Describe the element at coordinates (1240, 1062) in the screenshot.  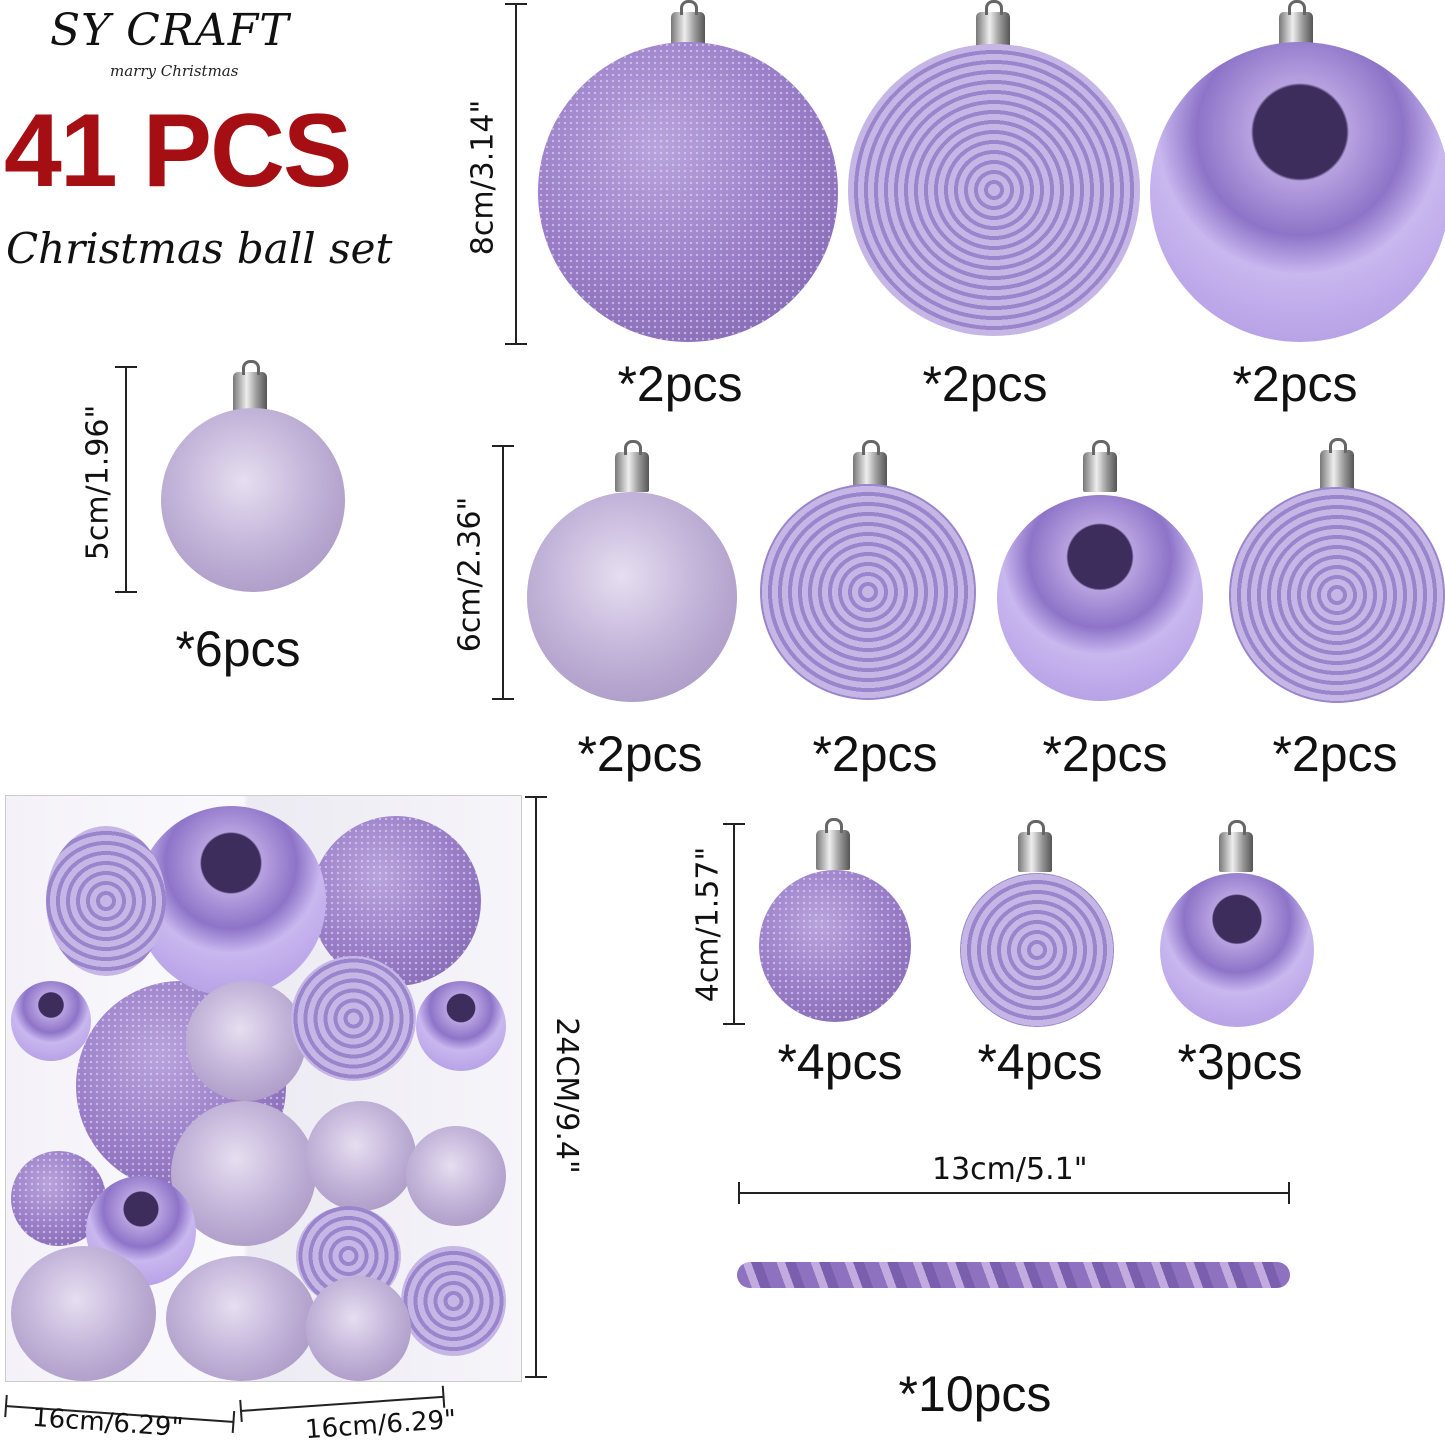
I see `quantity-label: *3pcs` at that location.